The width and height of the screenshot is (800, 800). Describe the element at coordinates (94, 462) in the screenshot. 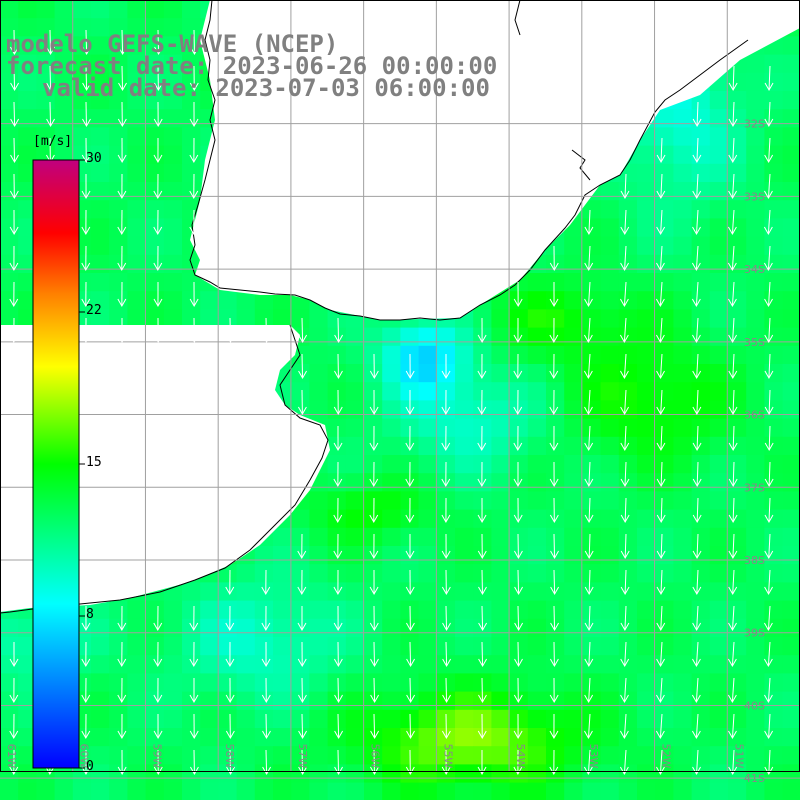

I see `colorbar-tick-label: 15` at that location.